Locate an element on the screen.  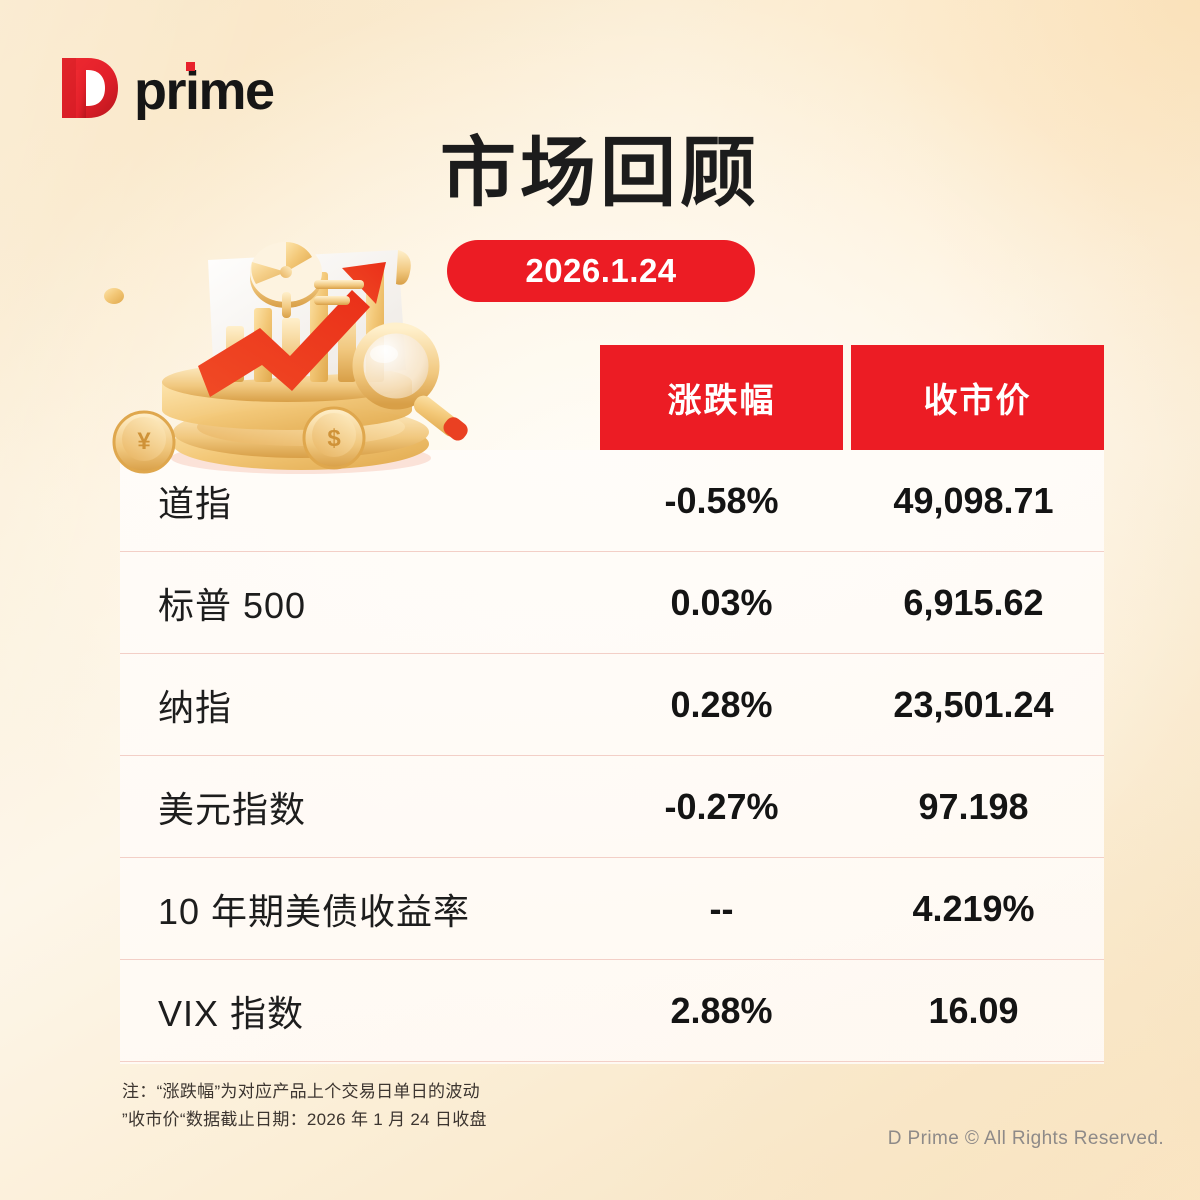
row-close: 16.09 is located at coordinates (973, 1010).